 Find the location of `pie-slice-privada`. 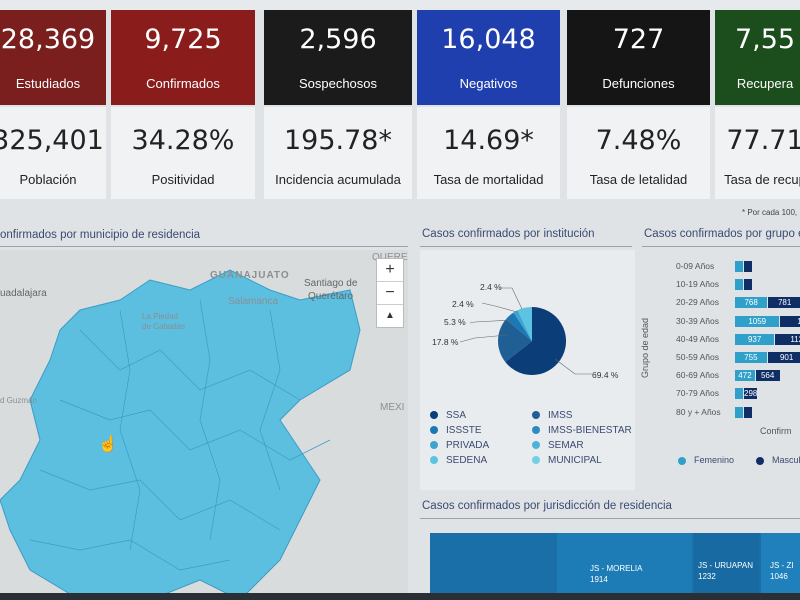

pie-slice-privada is located at coordinates (523, 325).